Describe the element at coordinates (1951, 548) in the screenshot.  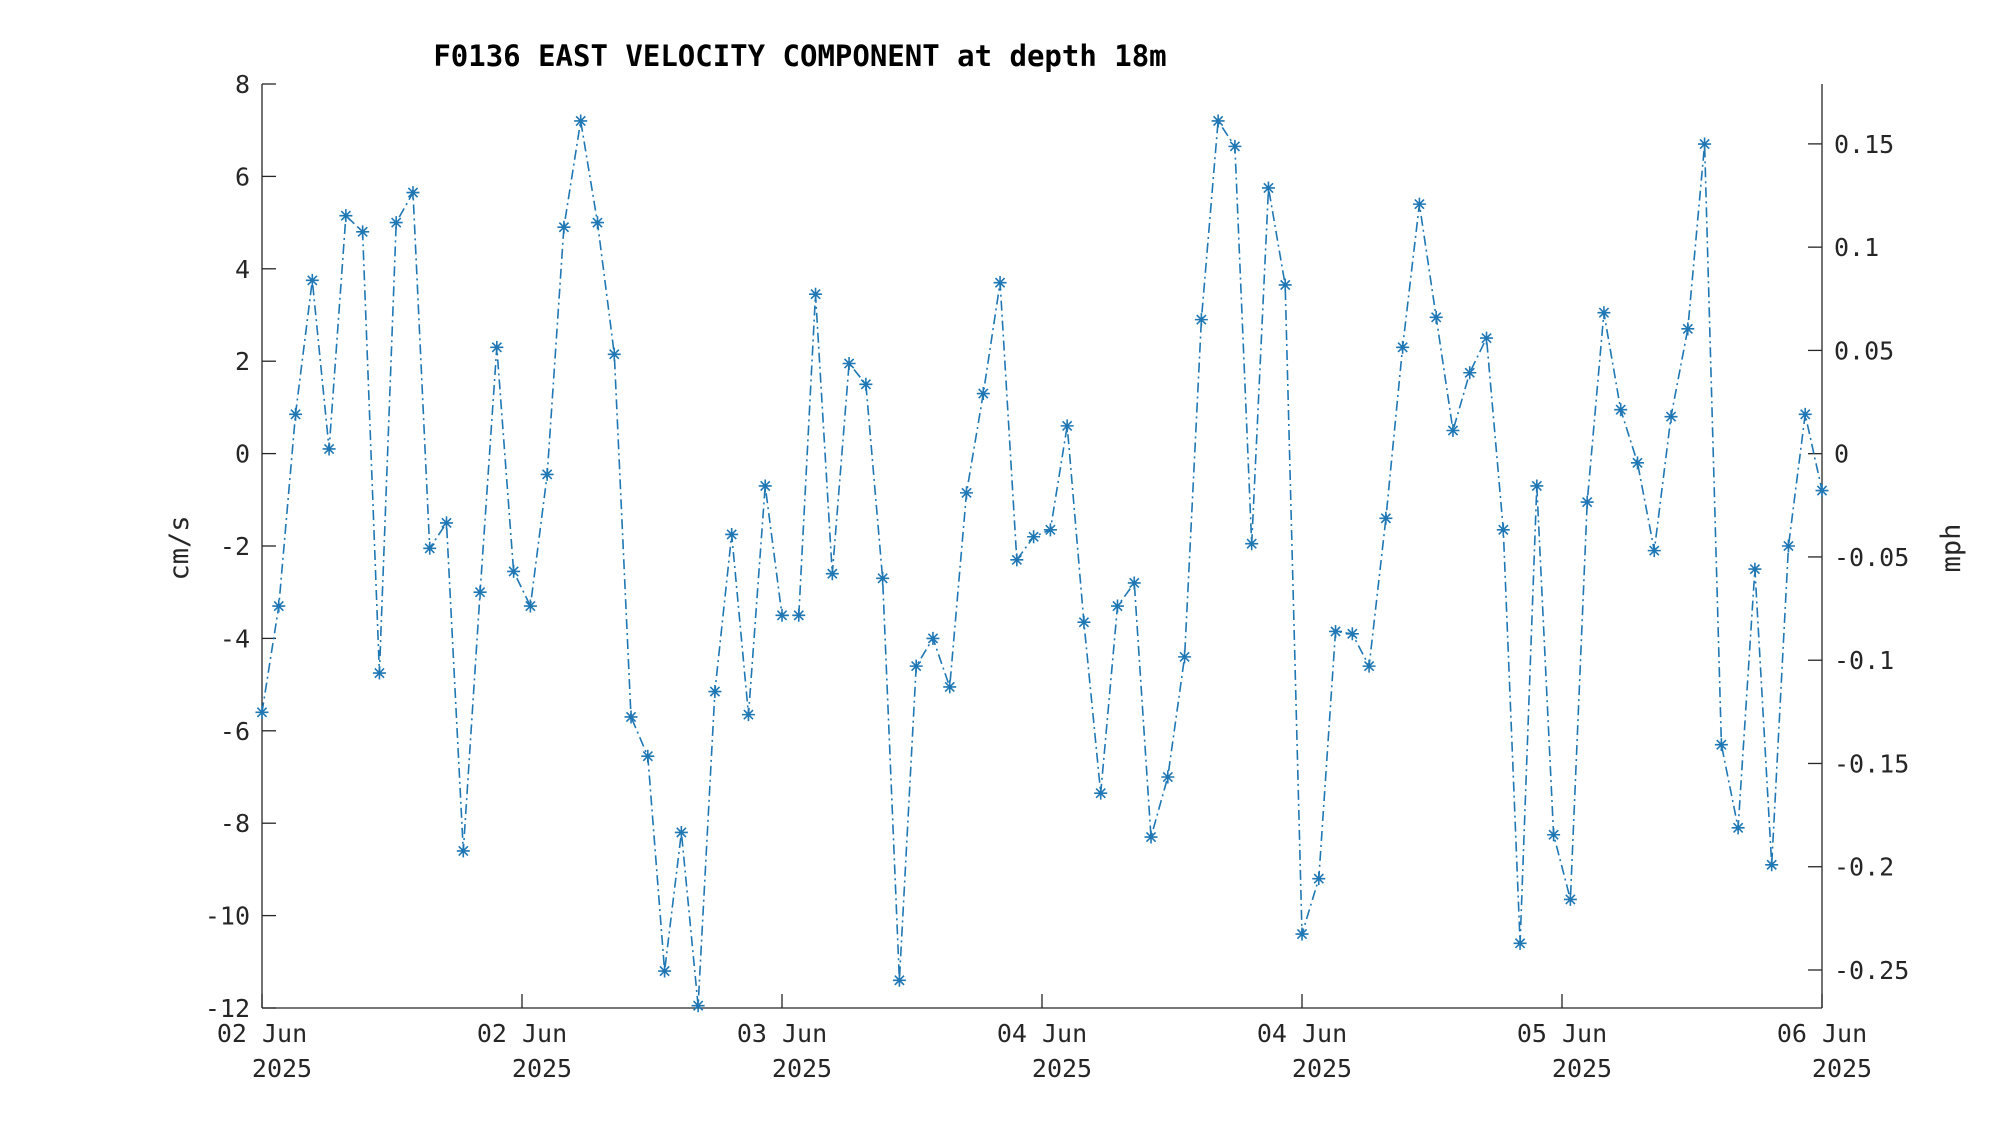
I see `right-y-axis-label: mph` at that location.